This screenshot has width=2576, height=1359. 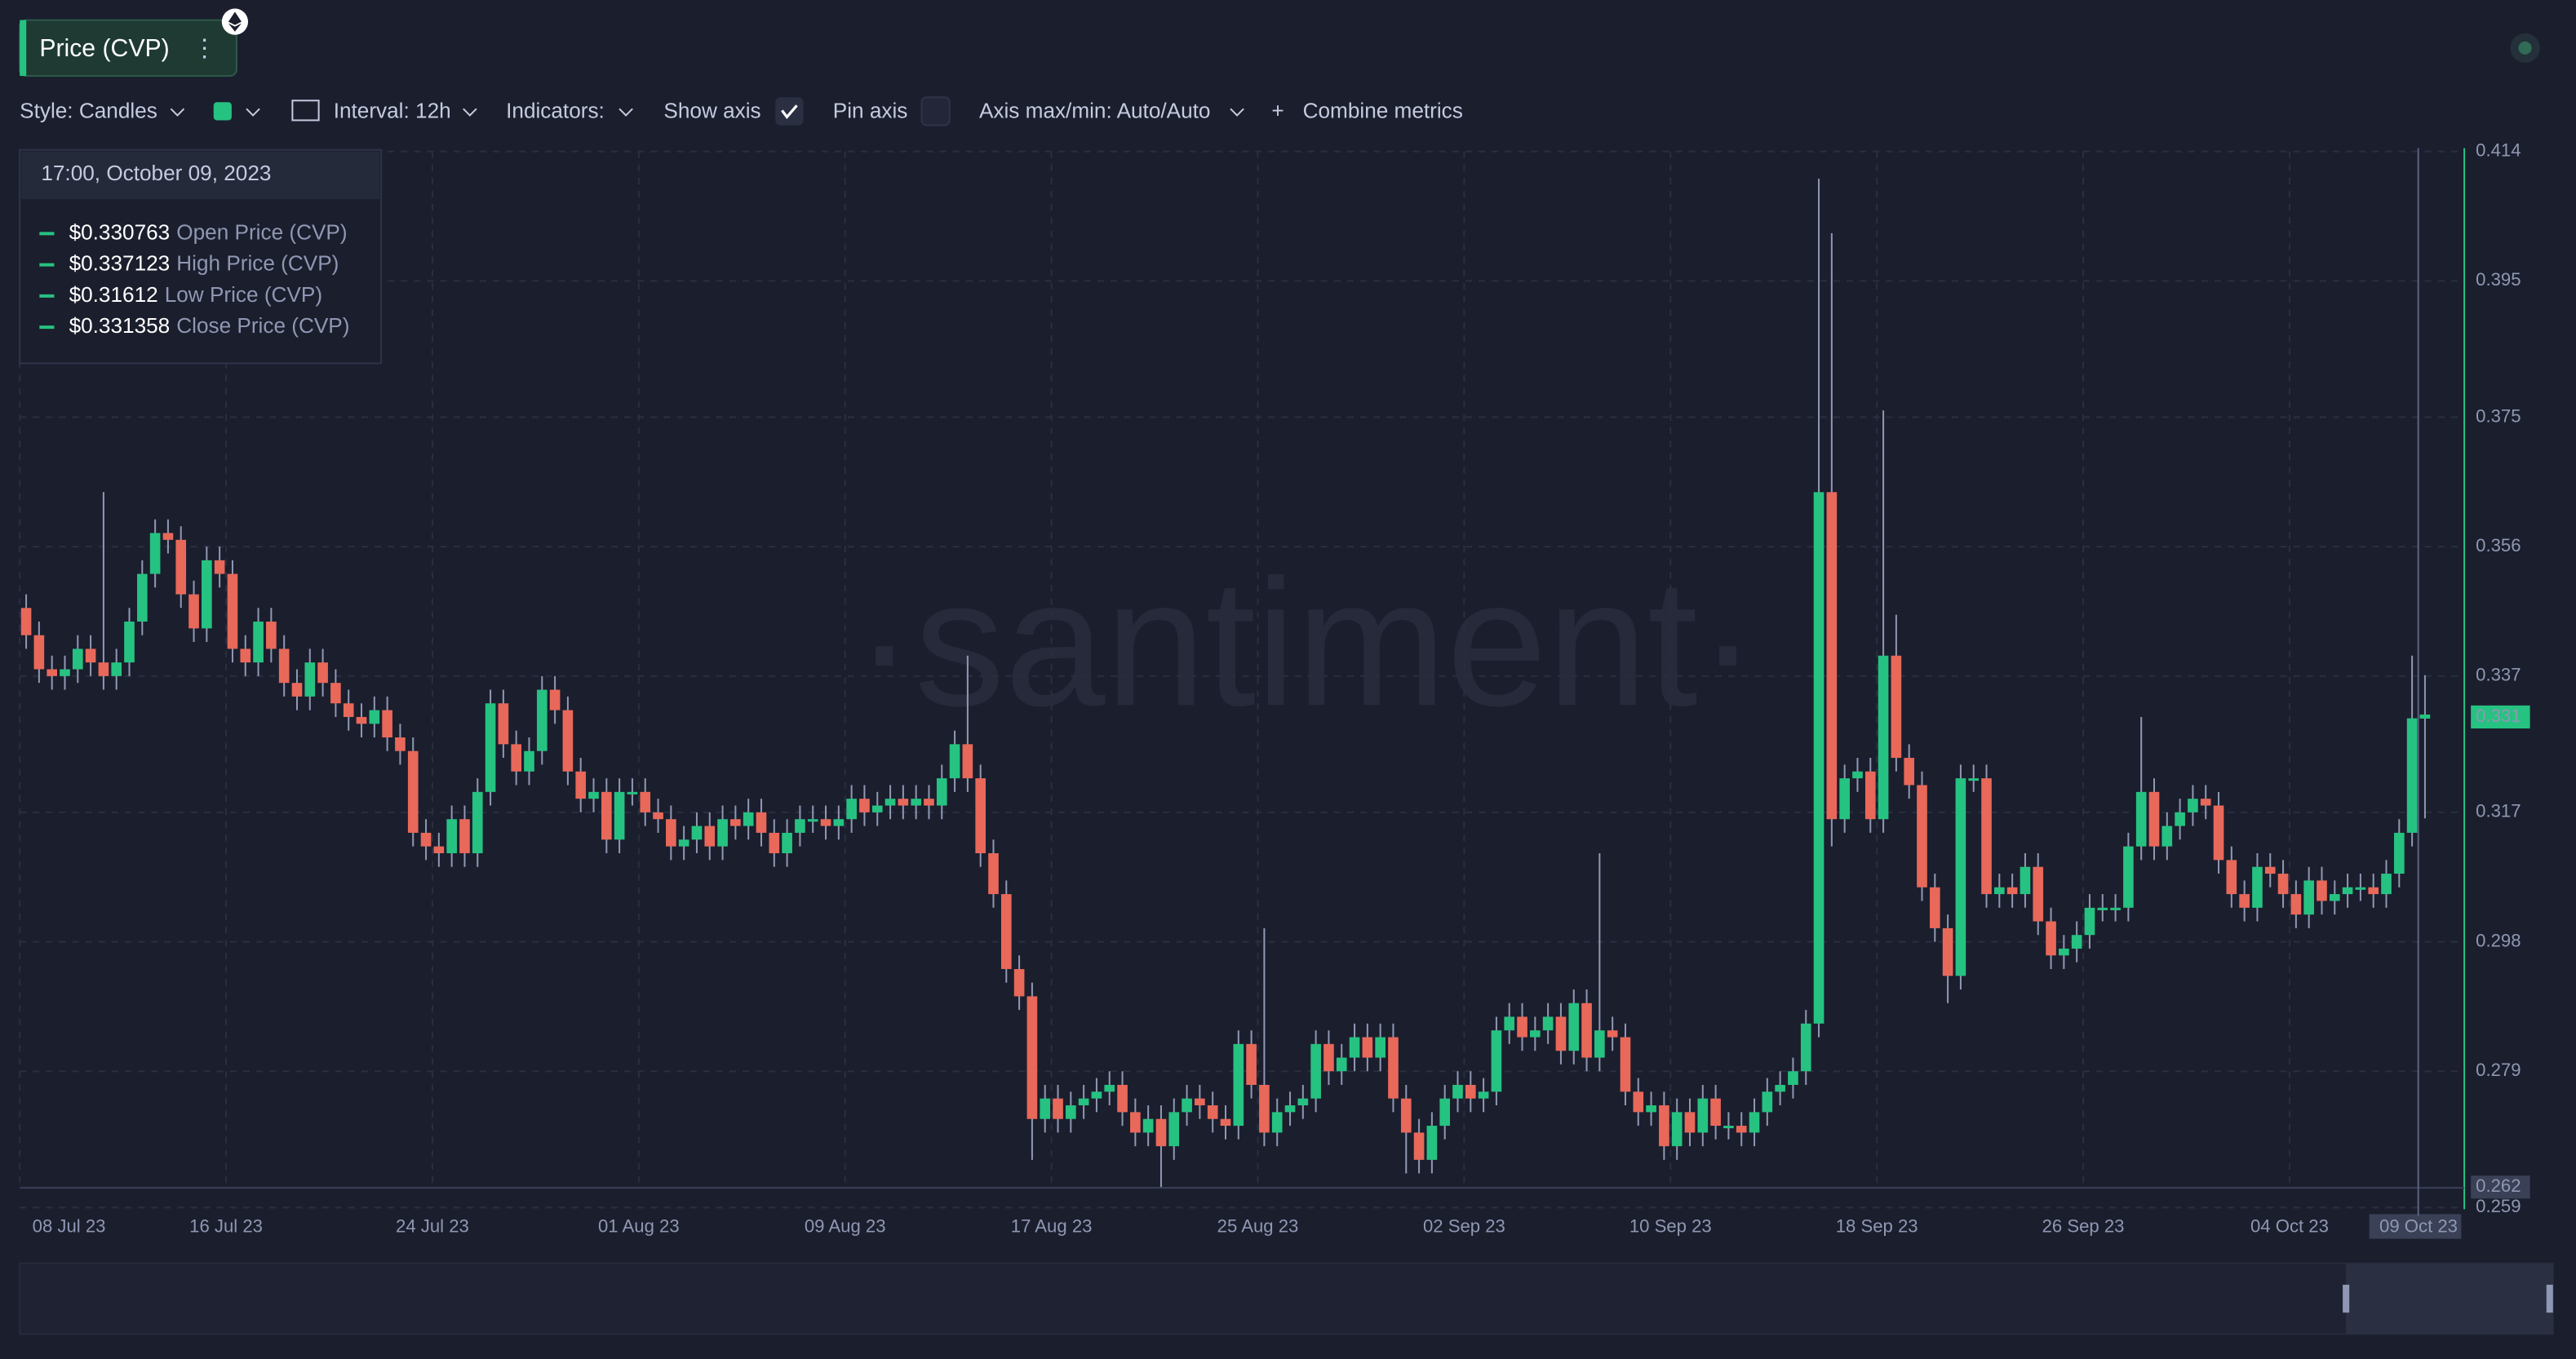 What do you see at coordinates (1383, 110) in the screenshot?
I see `combine-metrics: Combine metrics` at bounding box center [1383, 110].